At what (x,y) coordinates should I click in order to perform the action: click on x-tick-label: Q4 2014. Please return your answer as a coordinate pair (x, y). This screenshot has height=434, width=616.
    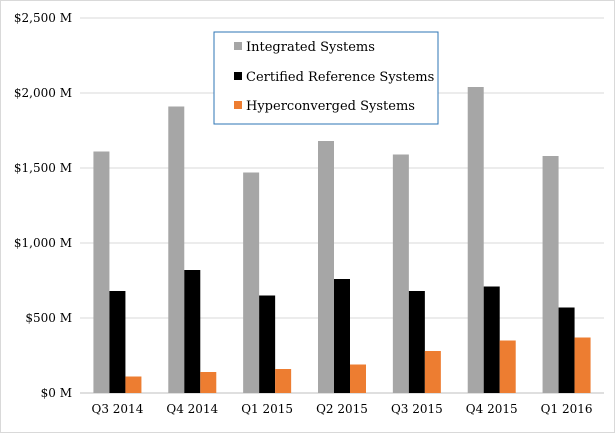
    Looking at the image, I should click on (192, 409).